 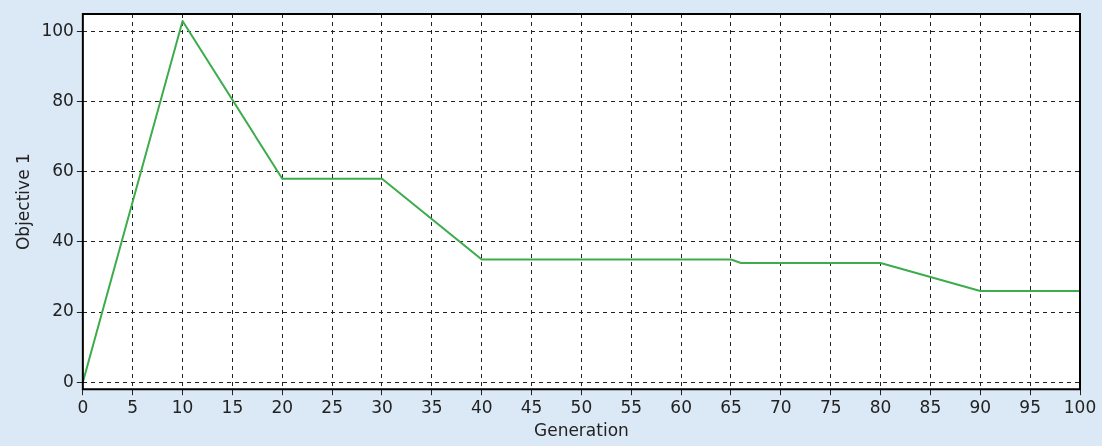 I want to click on x-tick-label: 15, so click(x=232, y=406).